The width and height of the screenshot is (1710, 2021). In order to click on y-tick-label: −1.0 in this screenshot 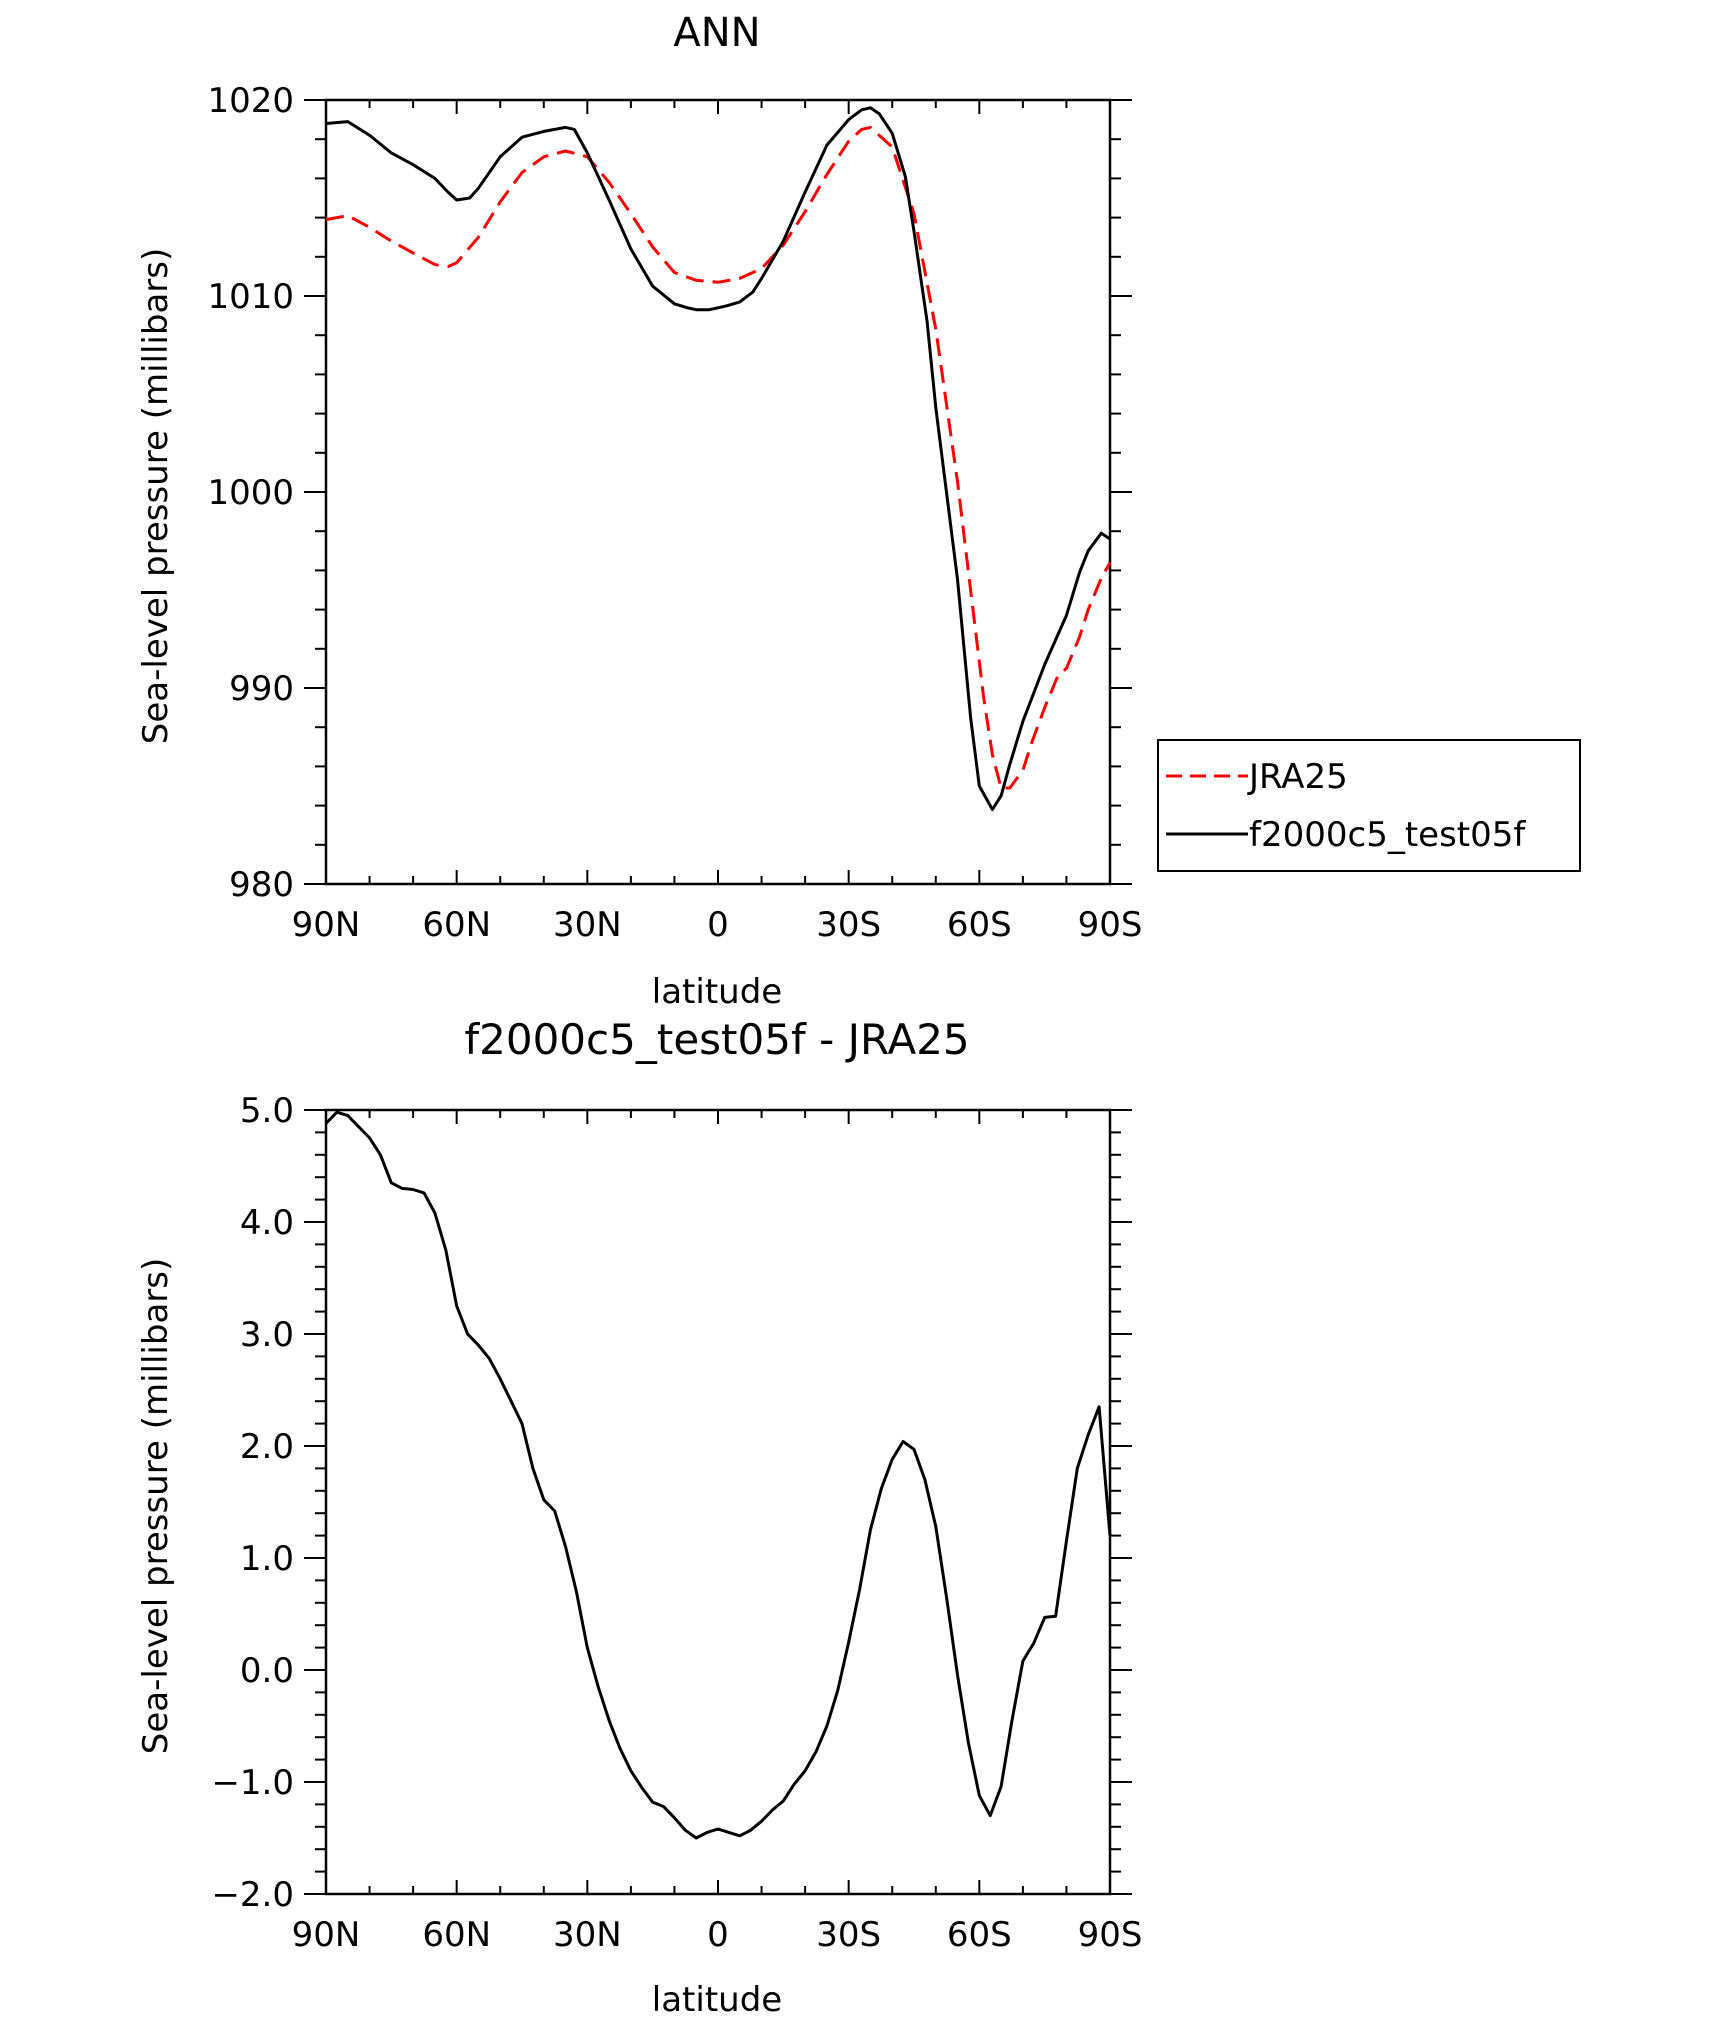, I will do `click(252, 1783)`.